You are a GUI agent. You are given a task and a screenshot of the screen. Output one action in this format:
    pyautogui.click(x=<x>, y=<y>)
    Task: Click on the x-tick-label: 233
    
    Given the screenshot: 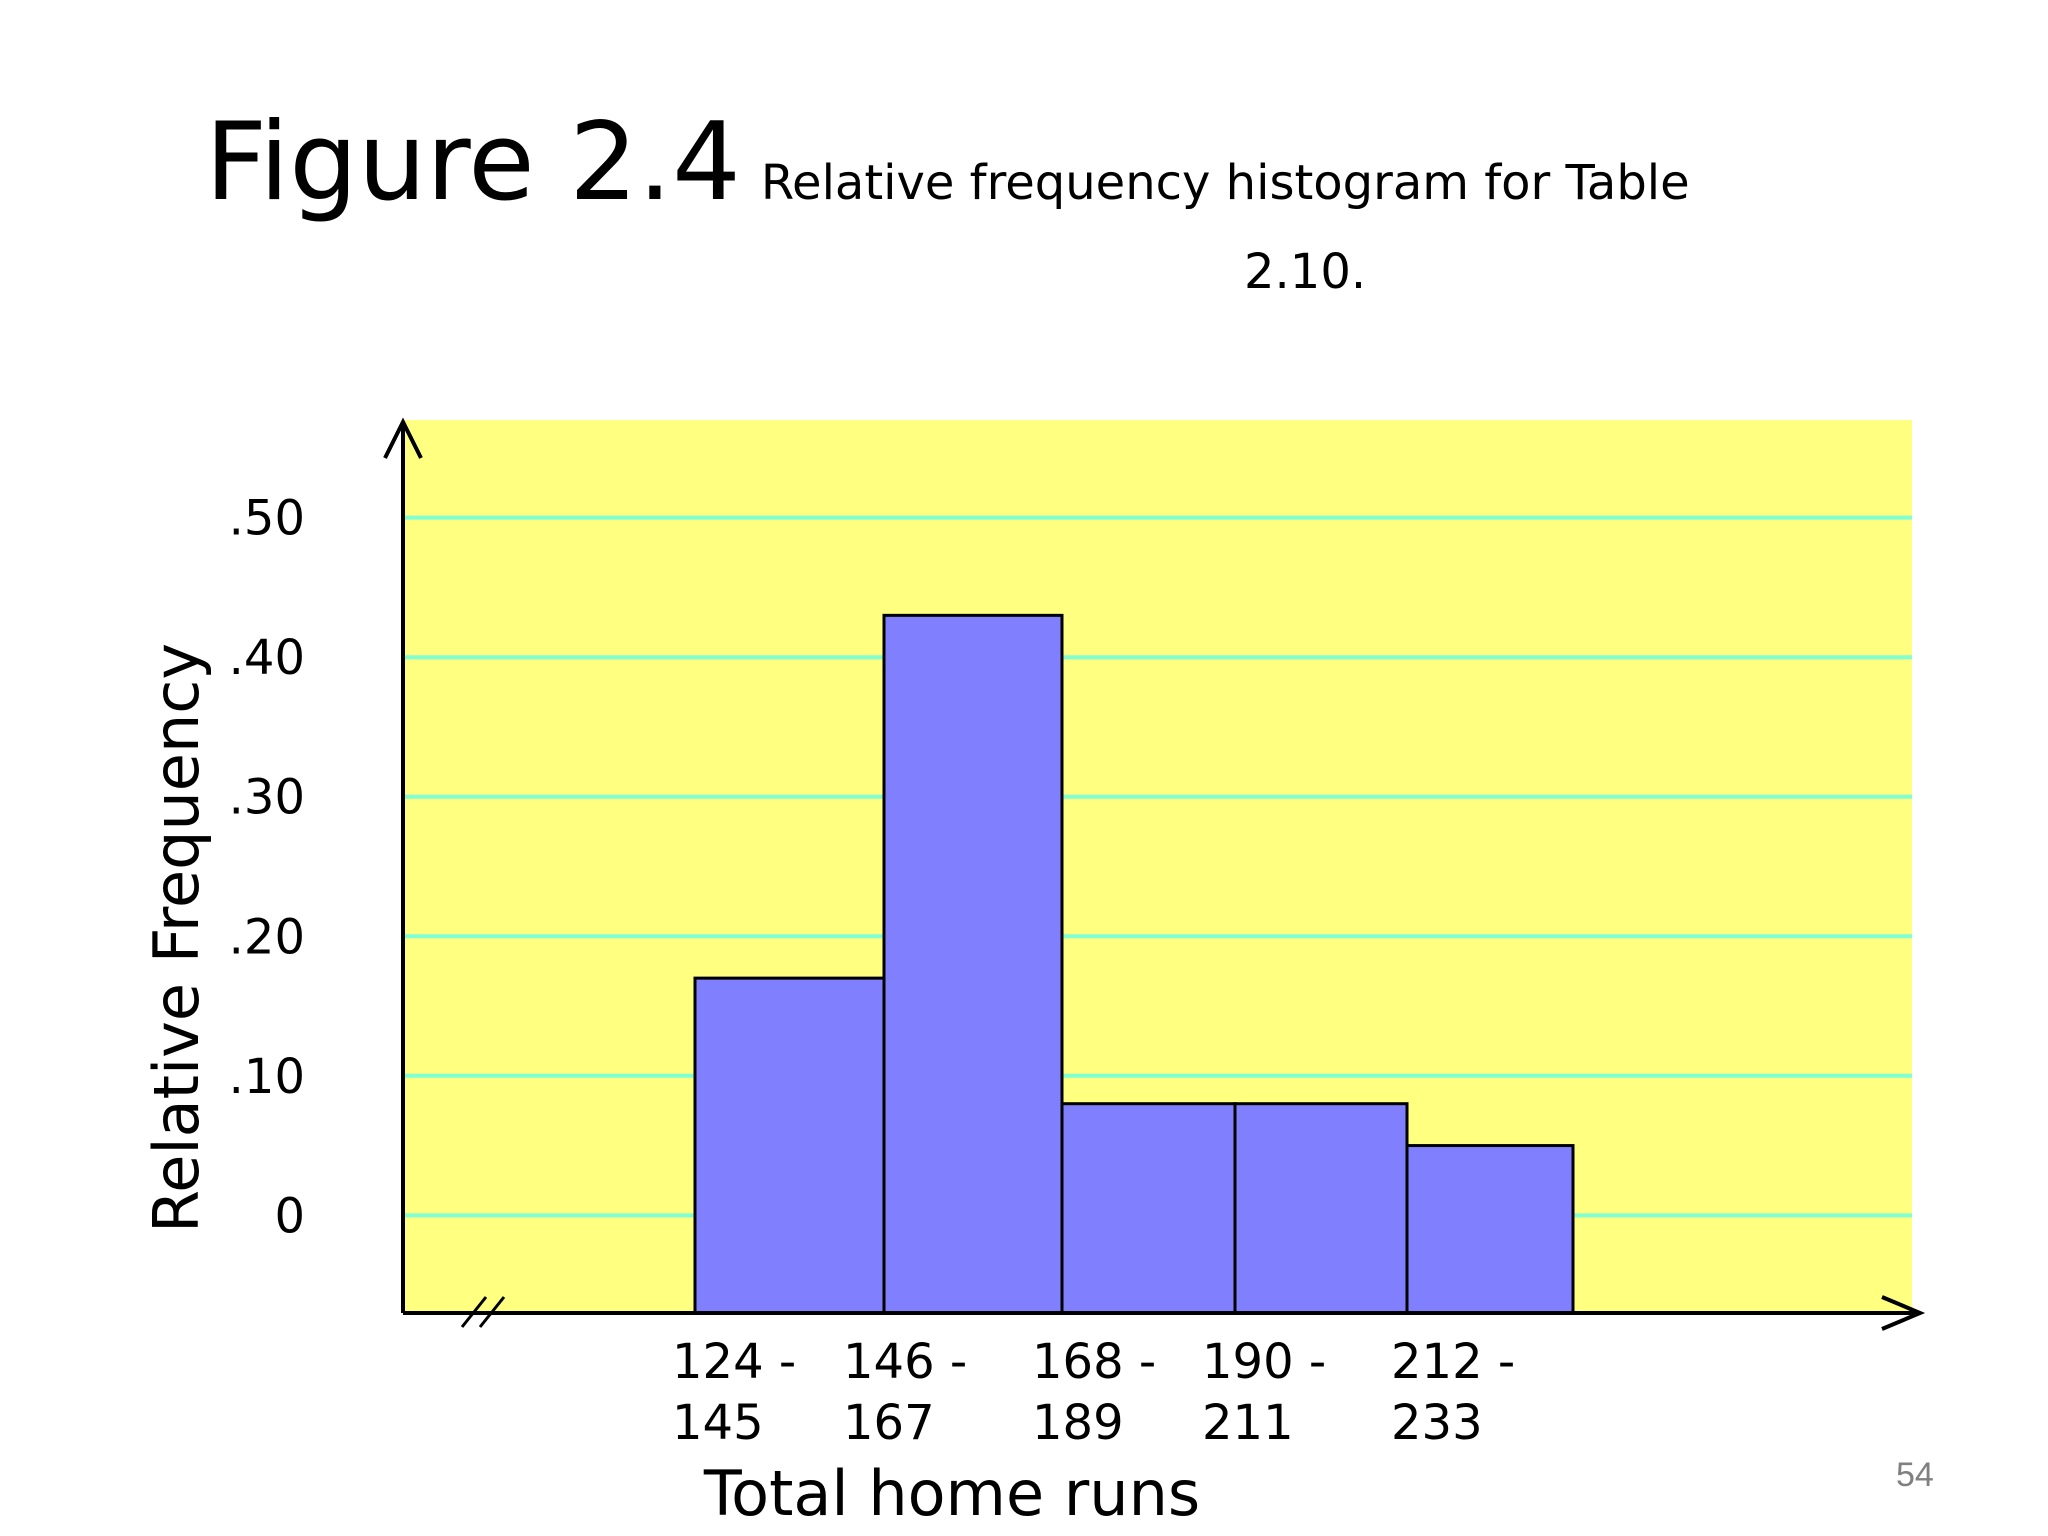 What is the action you would take?
    pyautogui.click(x=1437, y=1423)
    